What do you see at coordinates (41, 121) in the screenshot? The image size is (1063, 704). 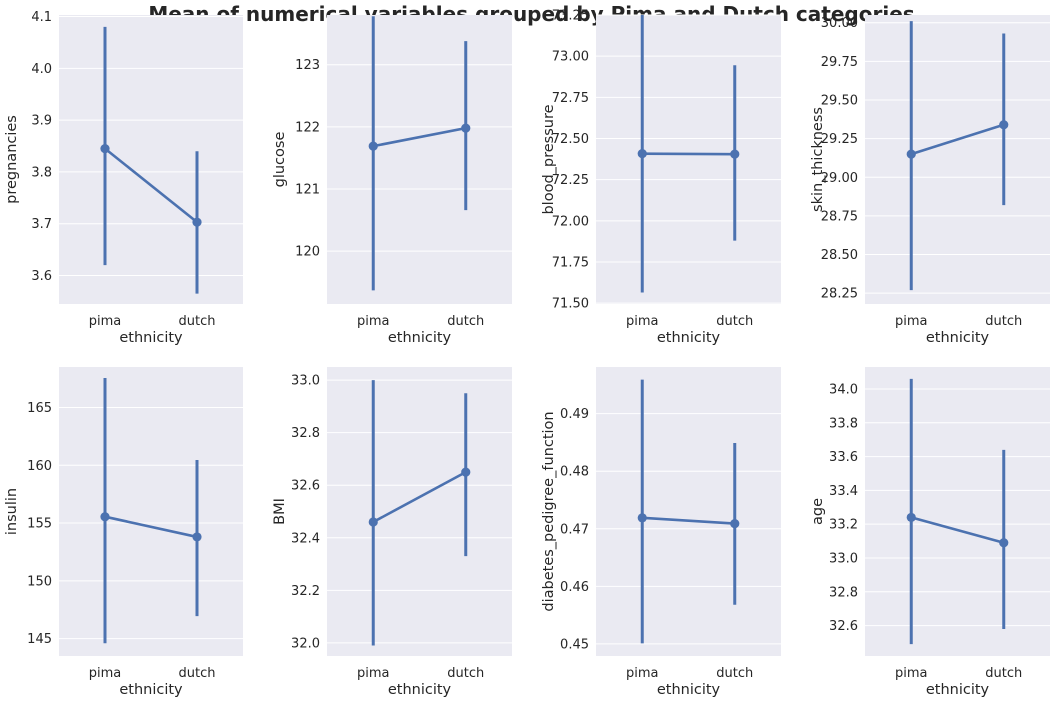 I see `y-tick-label: 3.9` at bounding box center [41, 121].